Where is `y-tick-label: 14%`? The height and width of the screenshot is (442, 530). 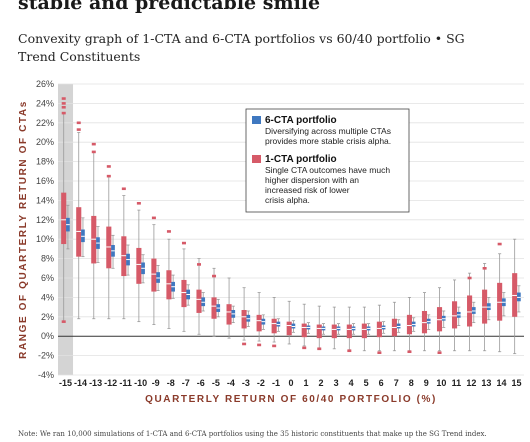
y-tick-label: 14% is located at coordinates (45, 200).